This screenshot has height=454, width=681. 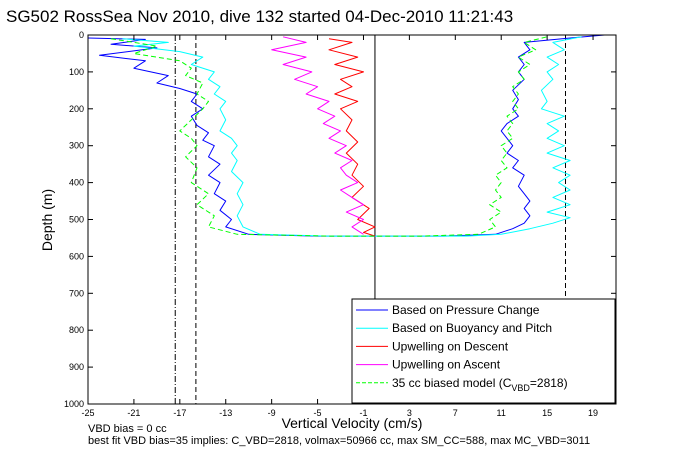 I want to click on x-tick-label-5: -5, so click(x=318, y=413).